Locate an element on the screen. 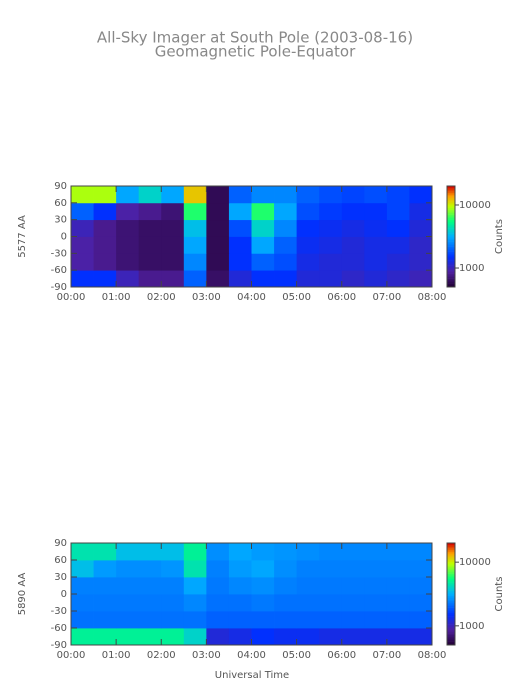  y-tick-label: 60 is located at coordinates (60, 560).